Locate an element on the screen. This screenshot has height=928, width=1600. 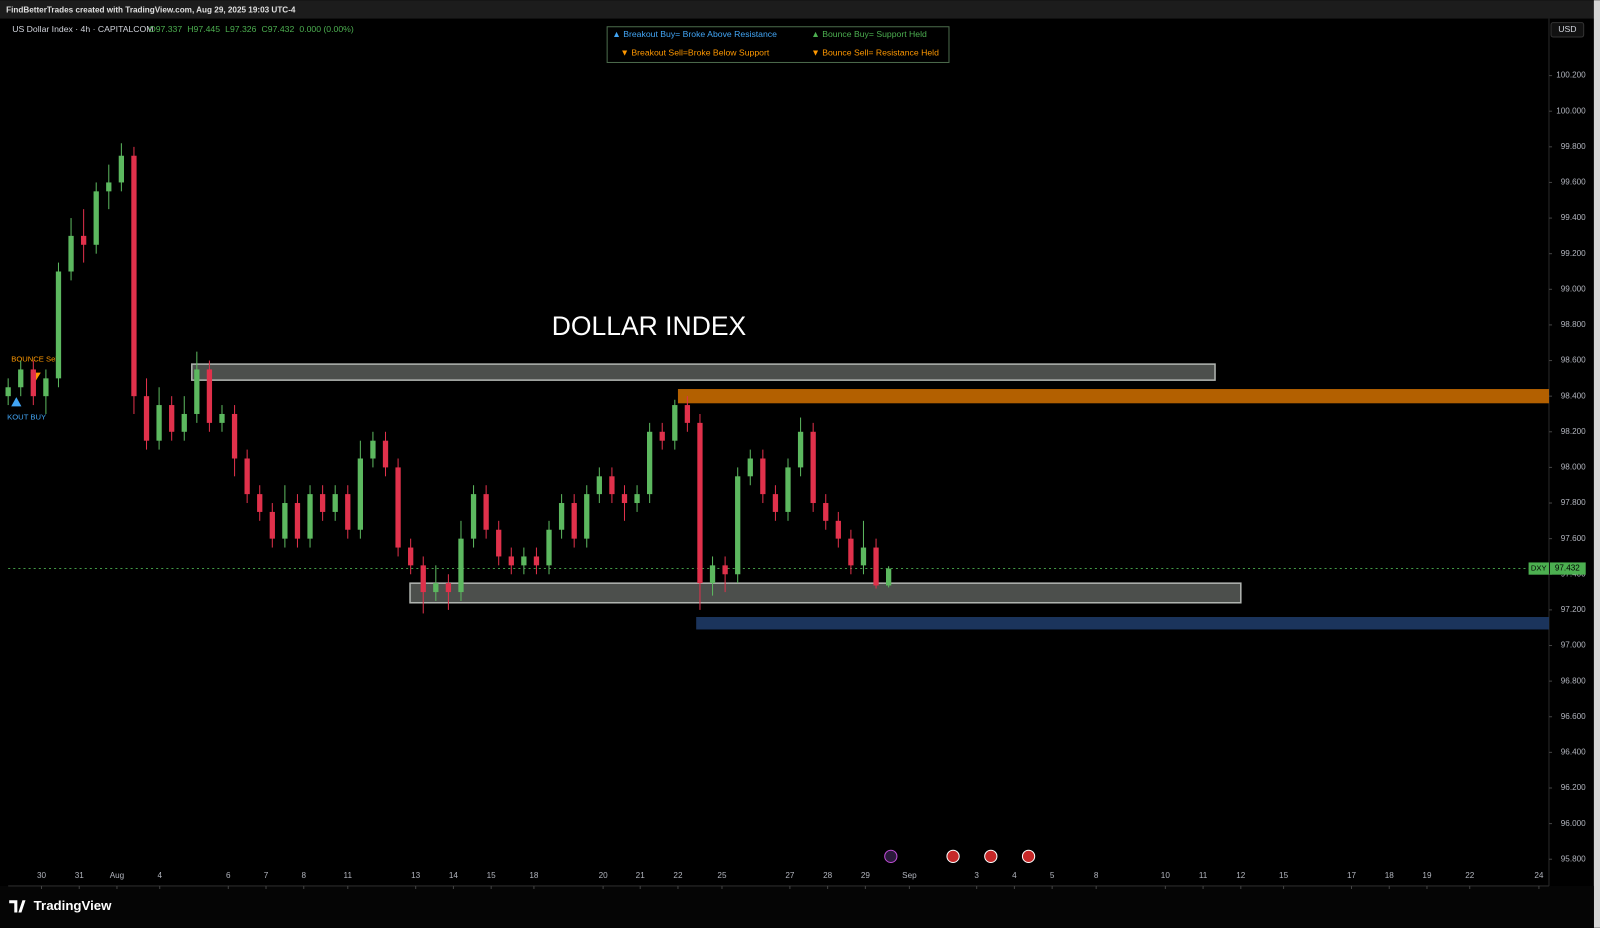
y-tick-label: 97.600 is located at coordinates (1573, 538).